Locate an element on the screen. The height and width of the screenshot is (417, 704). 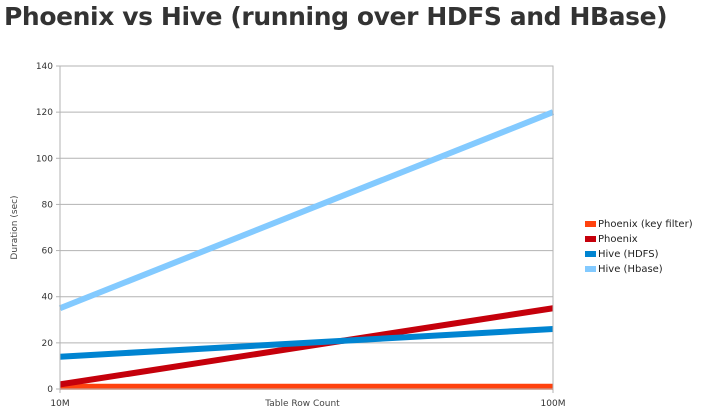
y-tick-label: 140 is located at coordinates (44, 67).